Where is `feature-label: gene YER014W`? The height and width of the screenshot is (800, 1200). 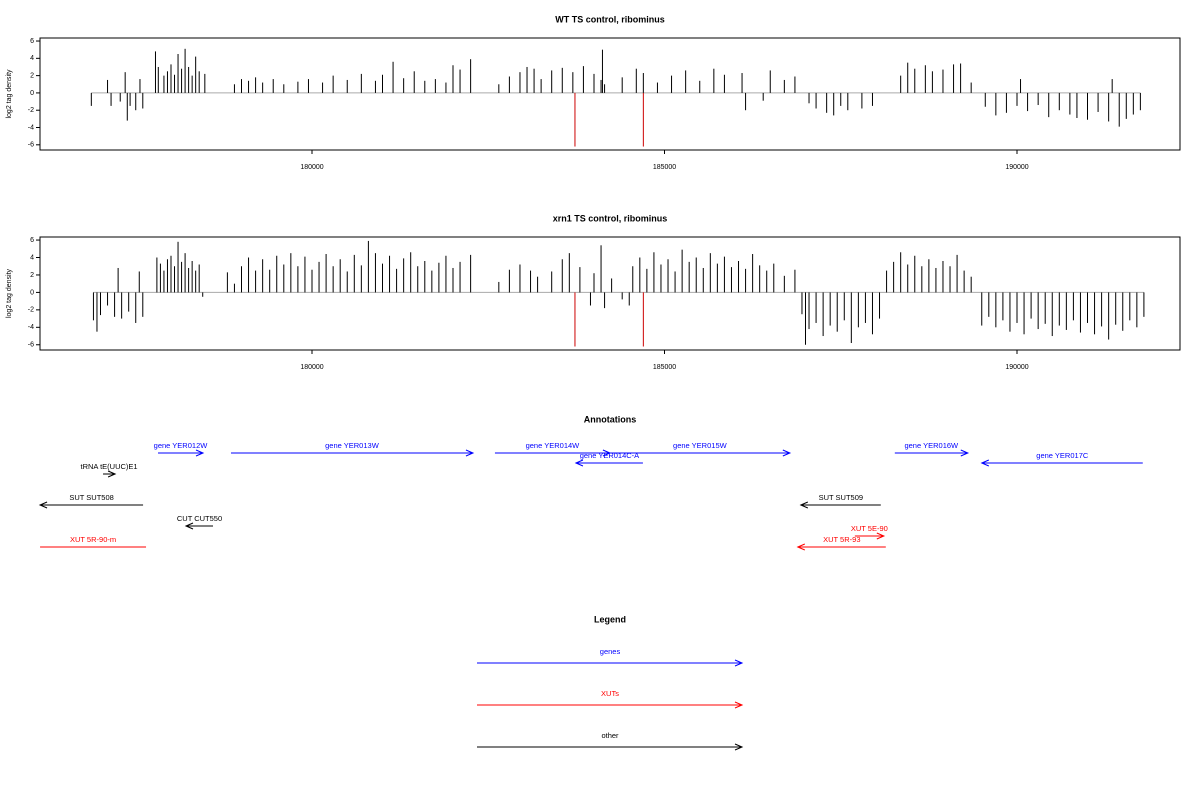
feature-label: gene YER014W is located at coordinates (553, 445).